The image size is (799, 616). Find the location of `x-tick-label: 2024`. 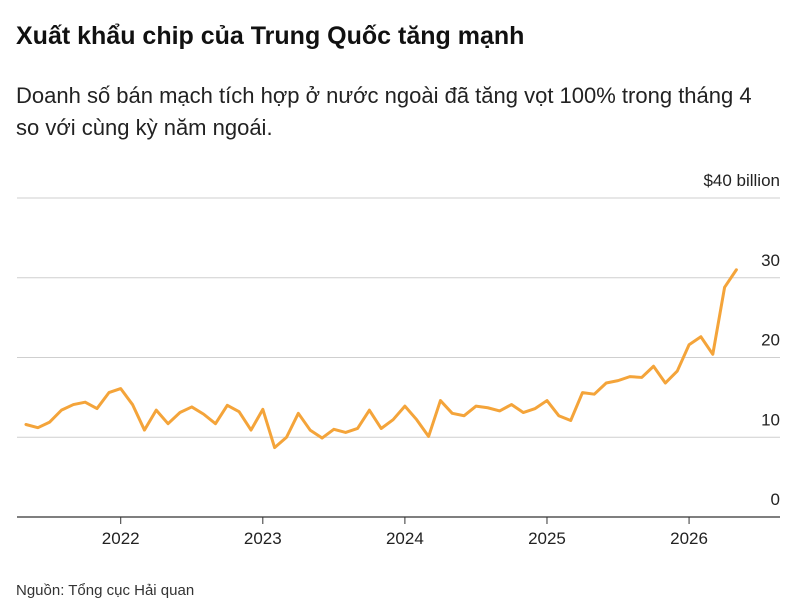

x-tick-label: 2024 is located at coordinates (405, 538).